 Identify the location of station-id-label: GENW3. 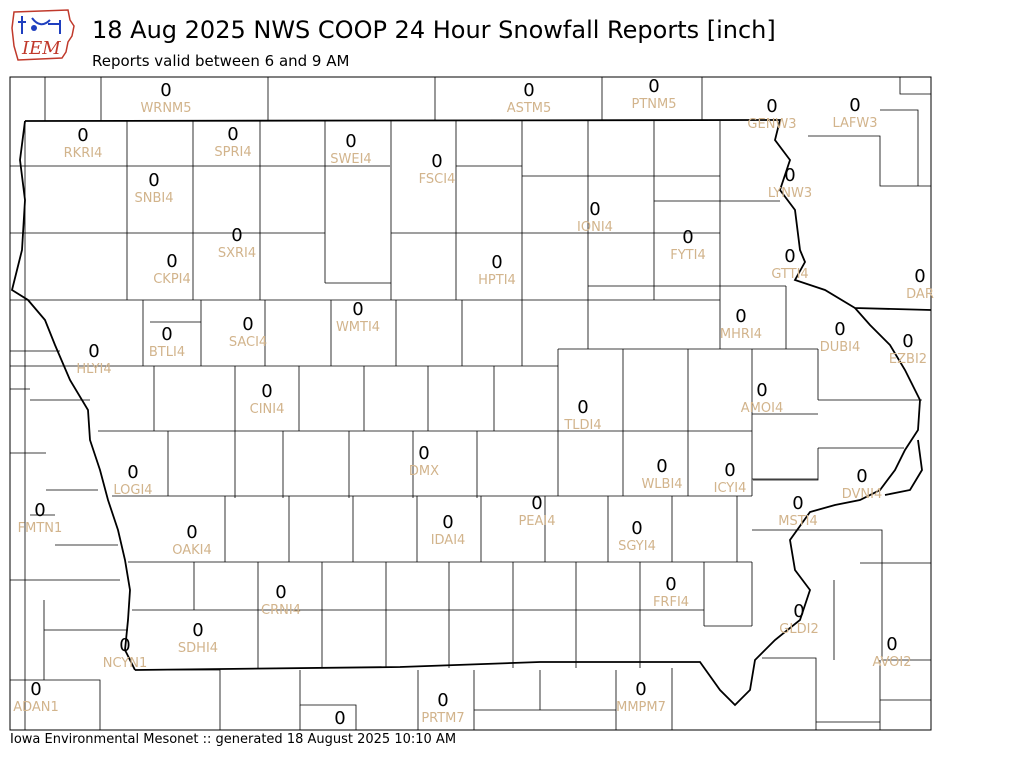
(771, 124).